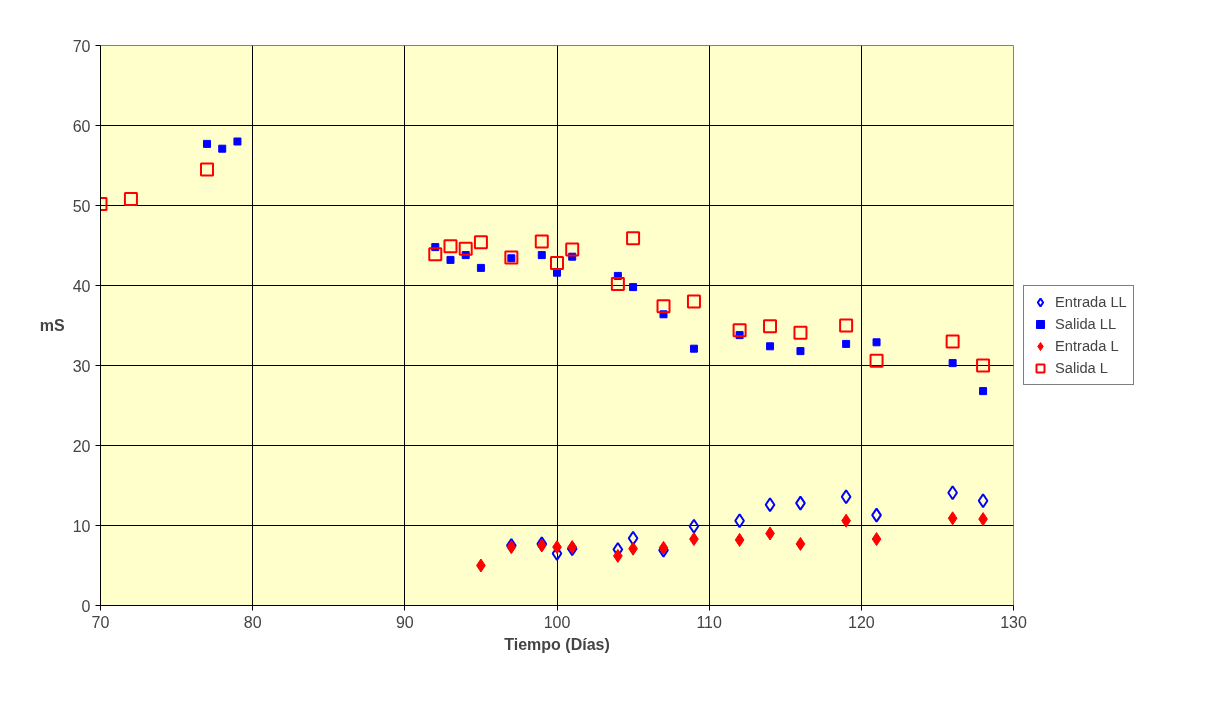  What do you see at coordinates (1013, 622) in the screenshot?
I see `x-tick-label: 130` at bounding box center [1013, 622].